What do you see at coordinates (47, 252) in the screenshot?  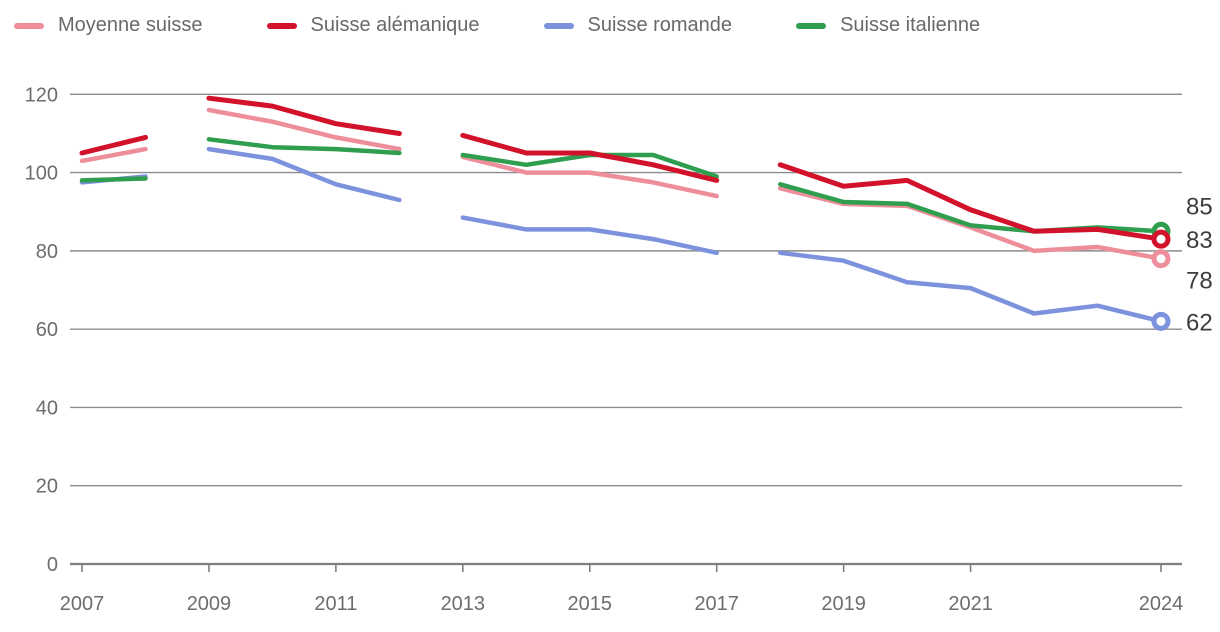 I see `y-tick-label-80: 80` at bounding box center [47, 252].